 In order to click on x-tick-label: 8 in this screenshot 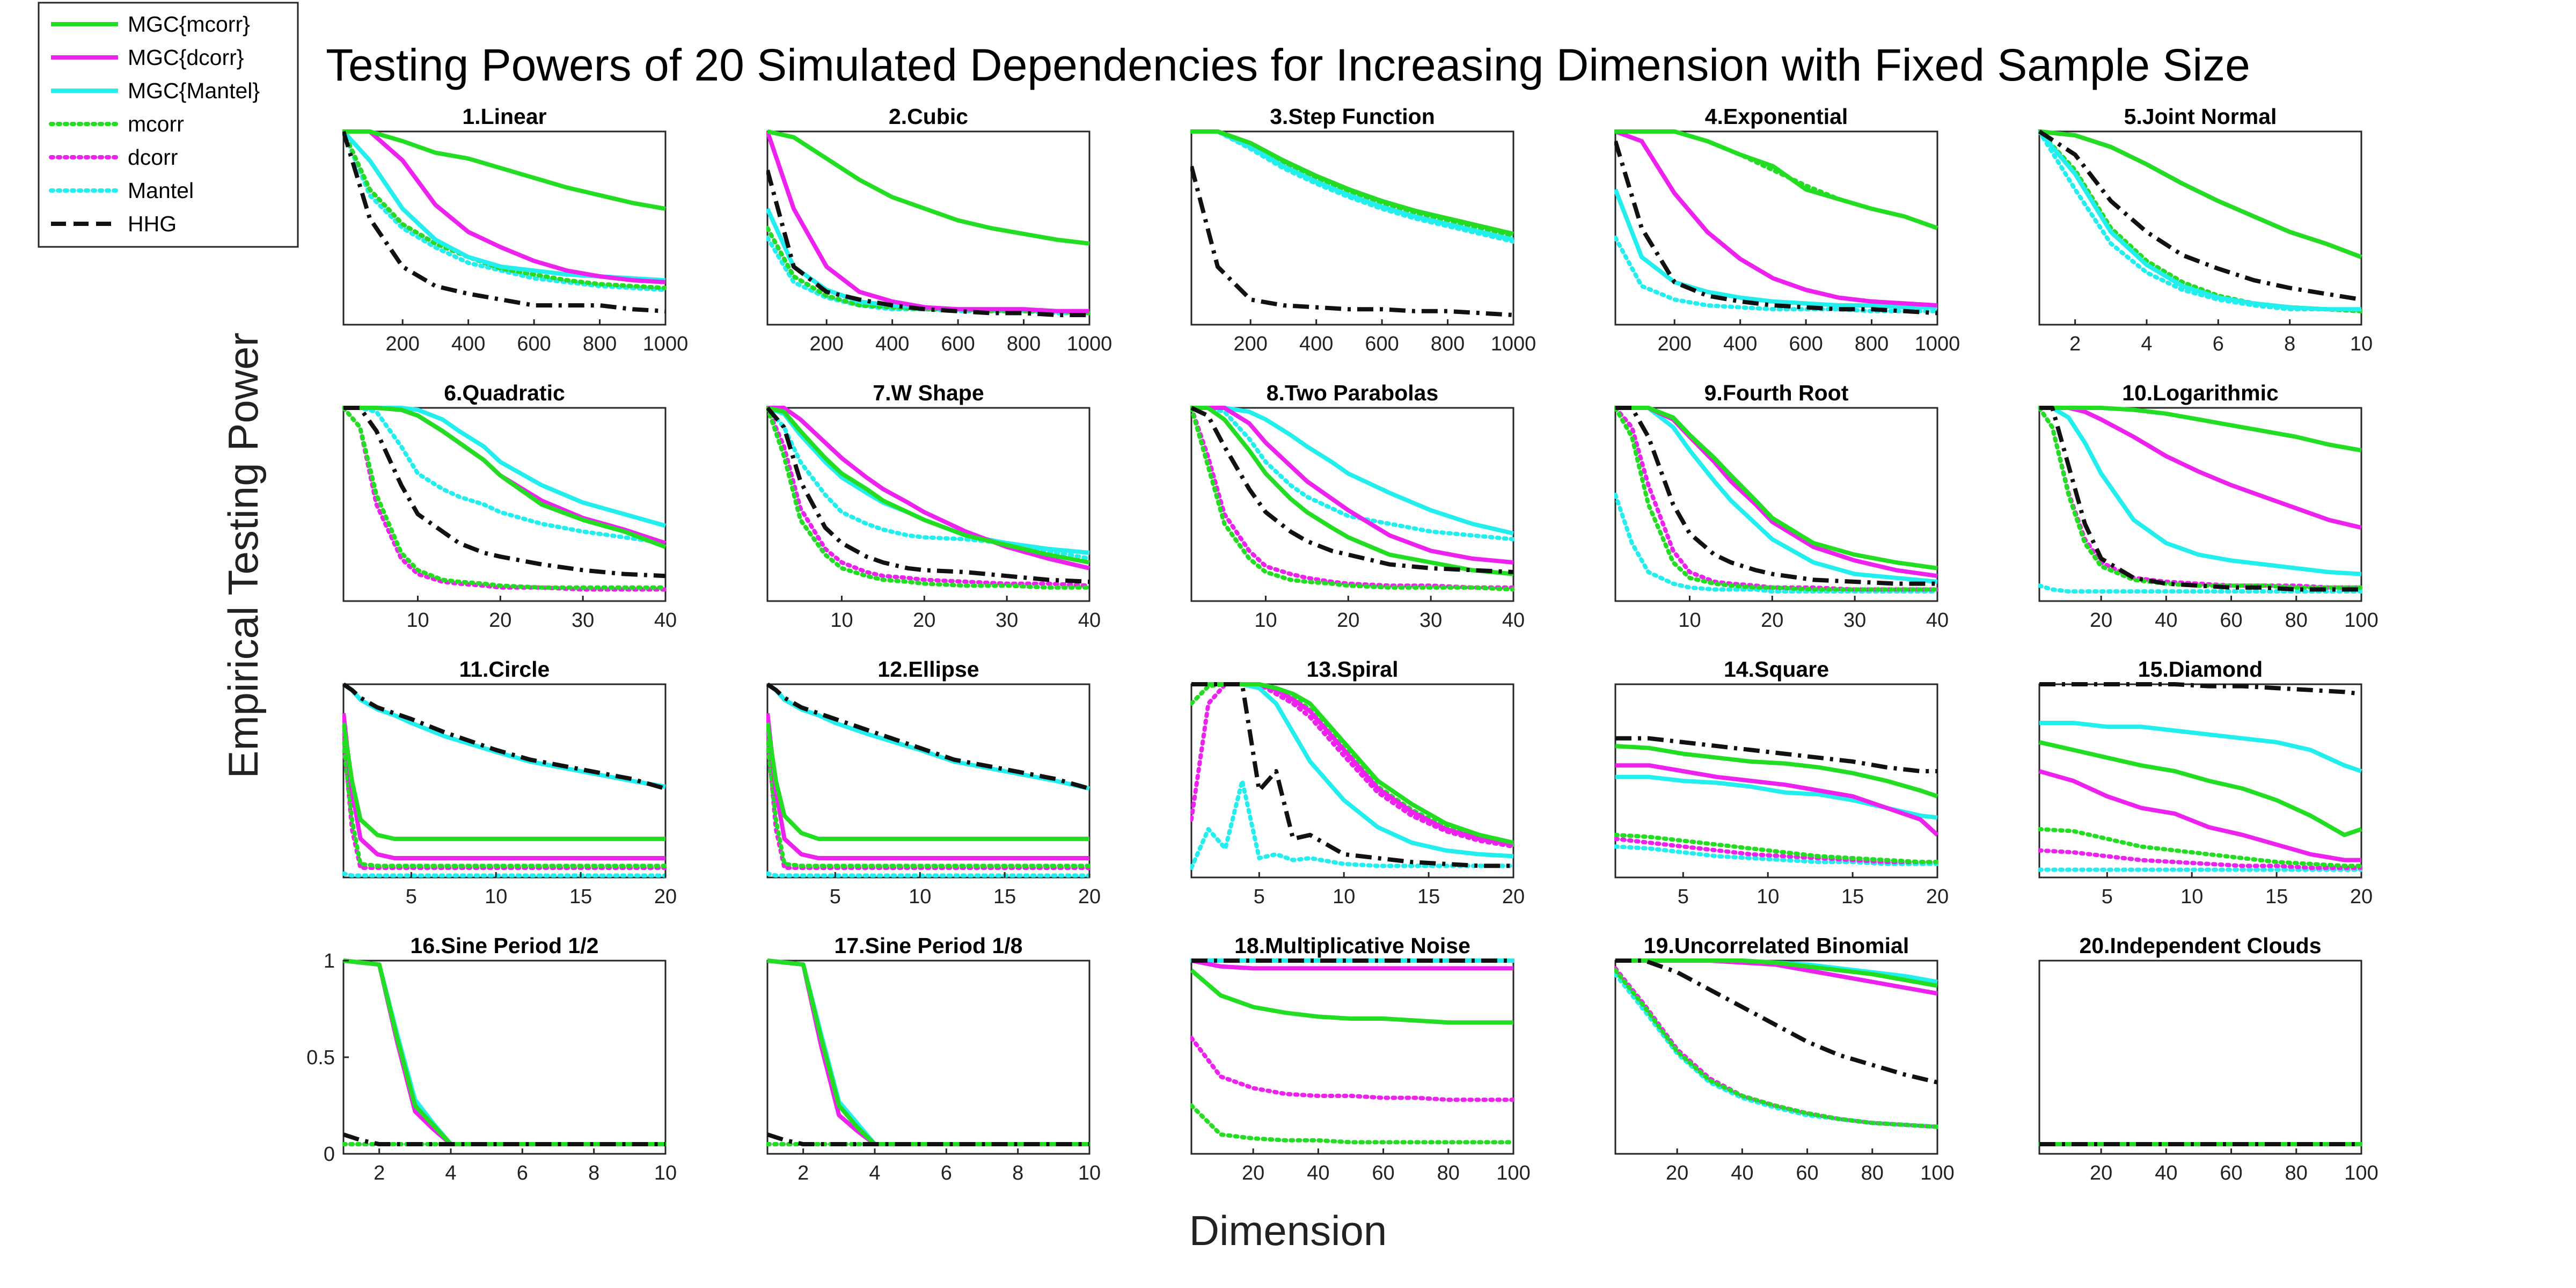, I will do `click(2289, 344)`.